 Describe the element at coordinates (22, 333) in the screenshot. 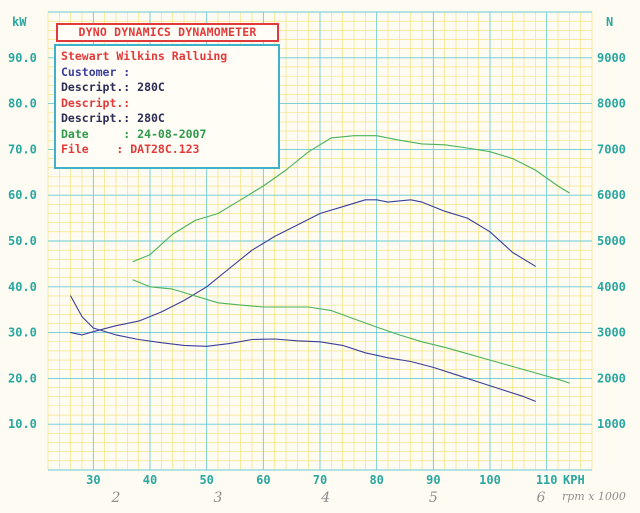

I see `y-left-tick-label: 30.0` at that location.